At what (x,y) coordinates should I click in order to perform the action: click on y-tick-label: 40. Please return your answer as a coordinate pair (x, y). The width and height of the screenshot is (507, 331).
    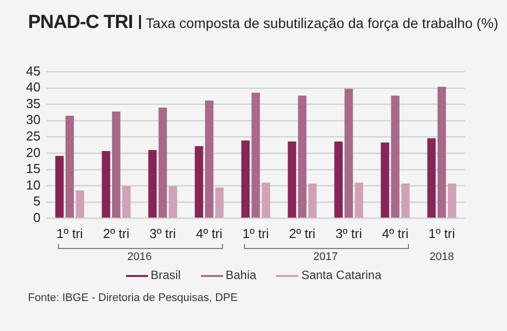
    Looking at the image, I should click on (33, 87).